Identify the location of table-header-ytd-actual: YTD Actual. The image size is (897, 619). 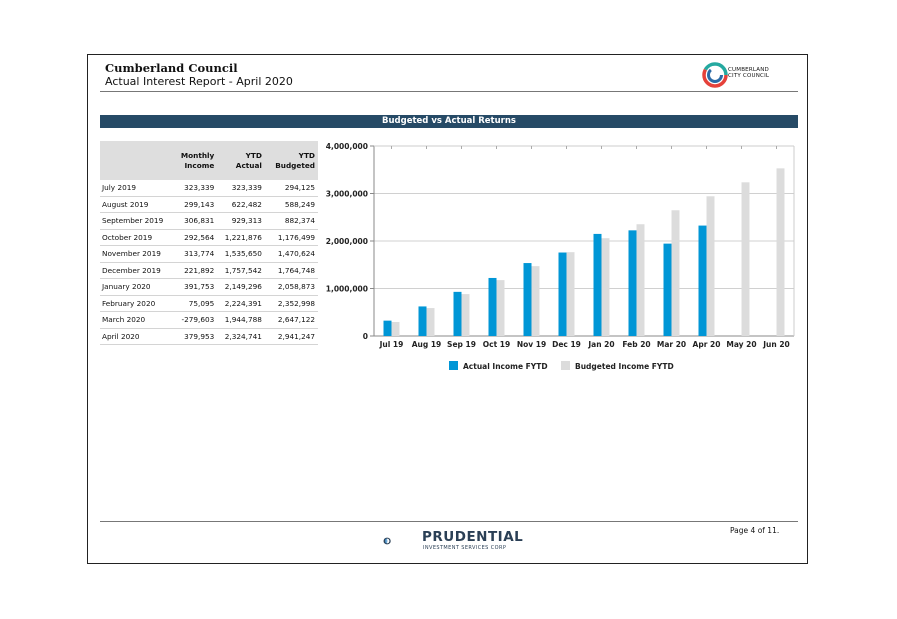
(241, 160).